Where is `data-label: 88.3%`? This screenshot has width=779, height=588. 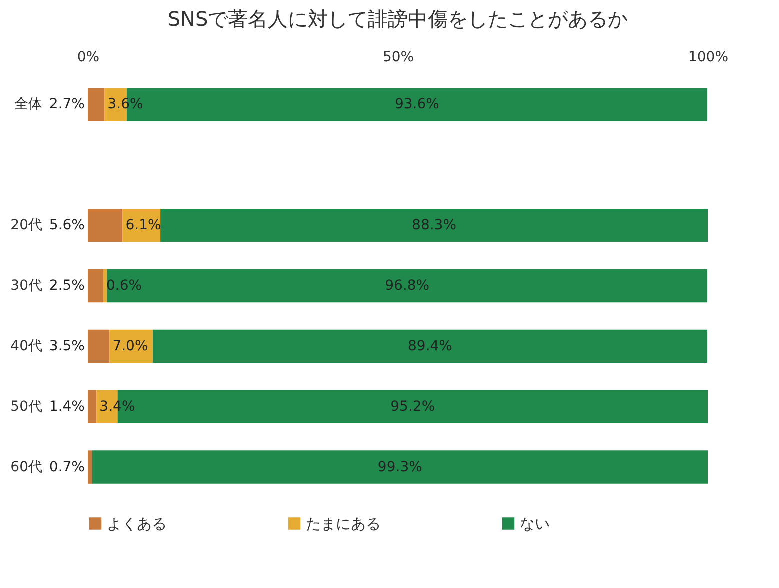 data-label: 88.3% is located at coordinates (434, 226).